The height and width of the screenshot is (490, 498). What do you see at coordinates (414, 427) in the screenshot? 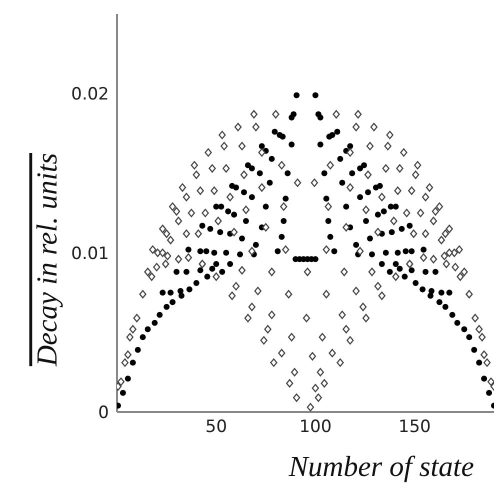
I see `x-tick-label: 150` at bounding box center [414, 427].